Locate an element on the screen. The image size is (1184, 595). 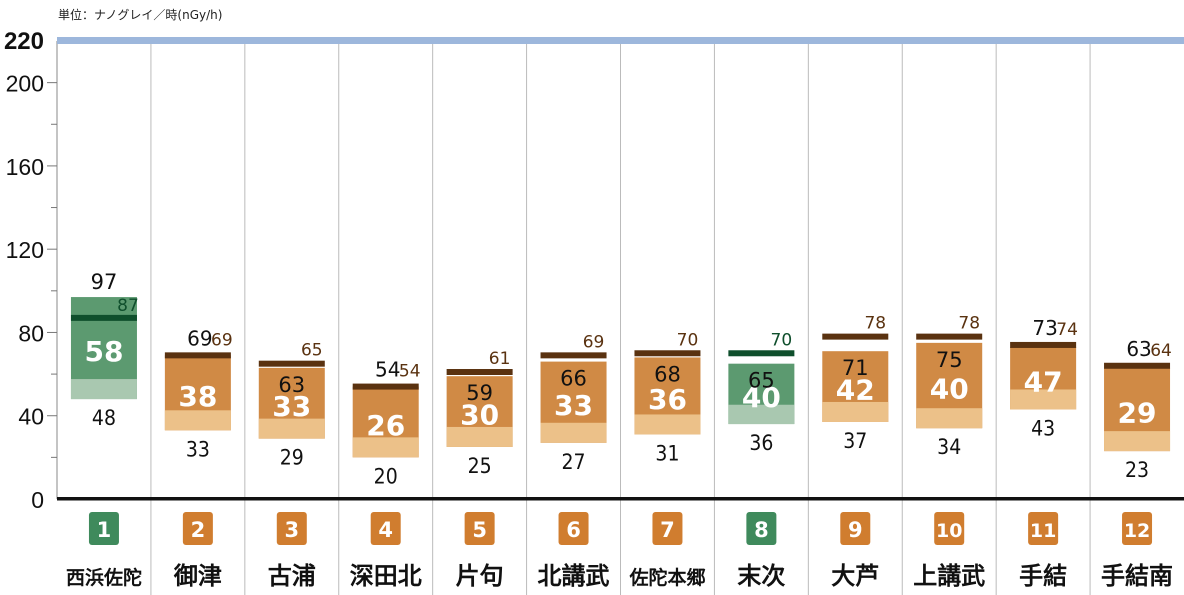
average-label: 26 is located at coordinates (385, 425).